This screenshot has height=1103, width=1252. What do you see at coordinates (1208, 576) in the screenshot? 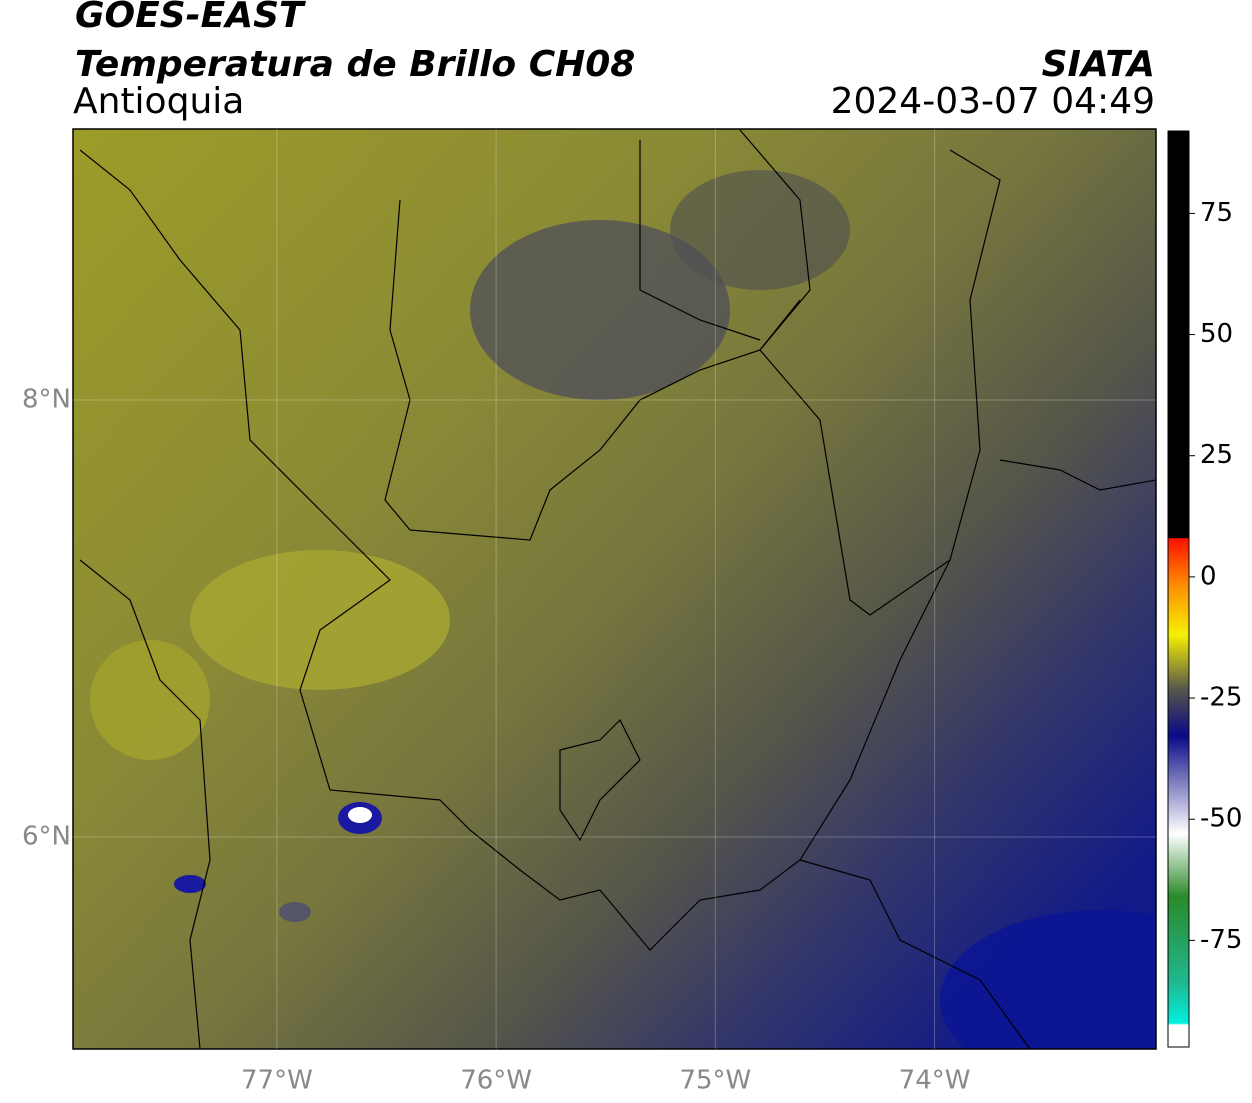
I see `colorbar-tick-label: 0` at bounding box center [1208, 576].